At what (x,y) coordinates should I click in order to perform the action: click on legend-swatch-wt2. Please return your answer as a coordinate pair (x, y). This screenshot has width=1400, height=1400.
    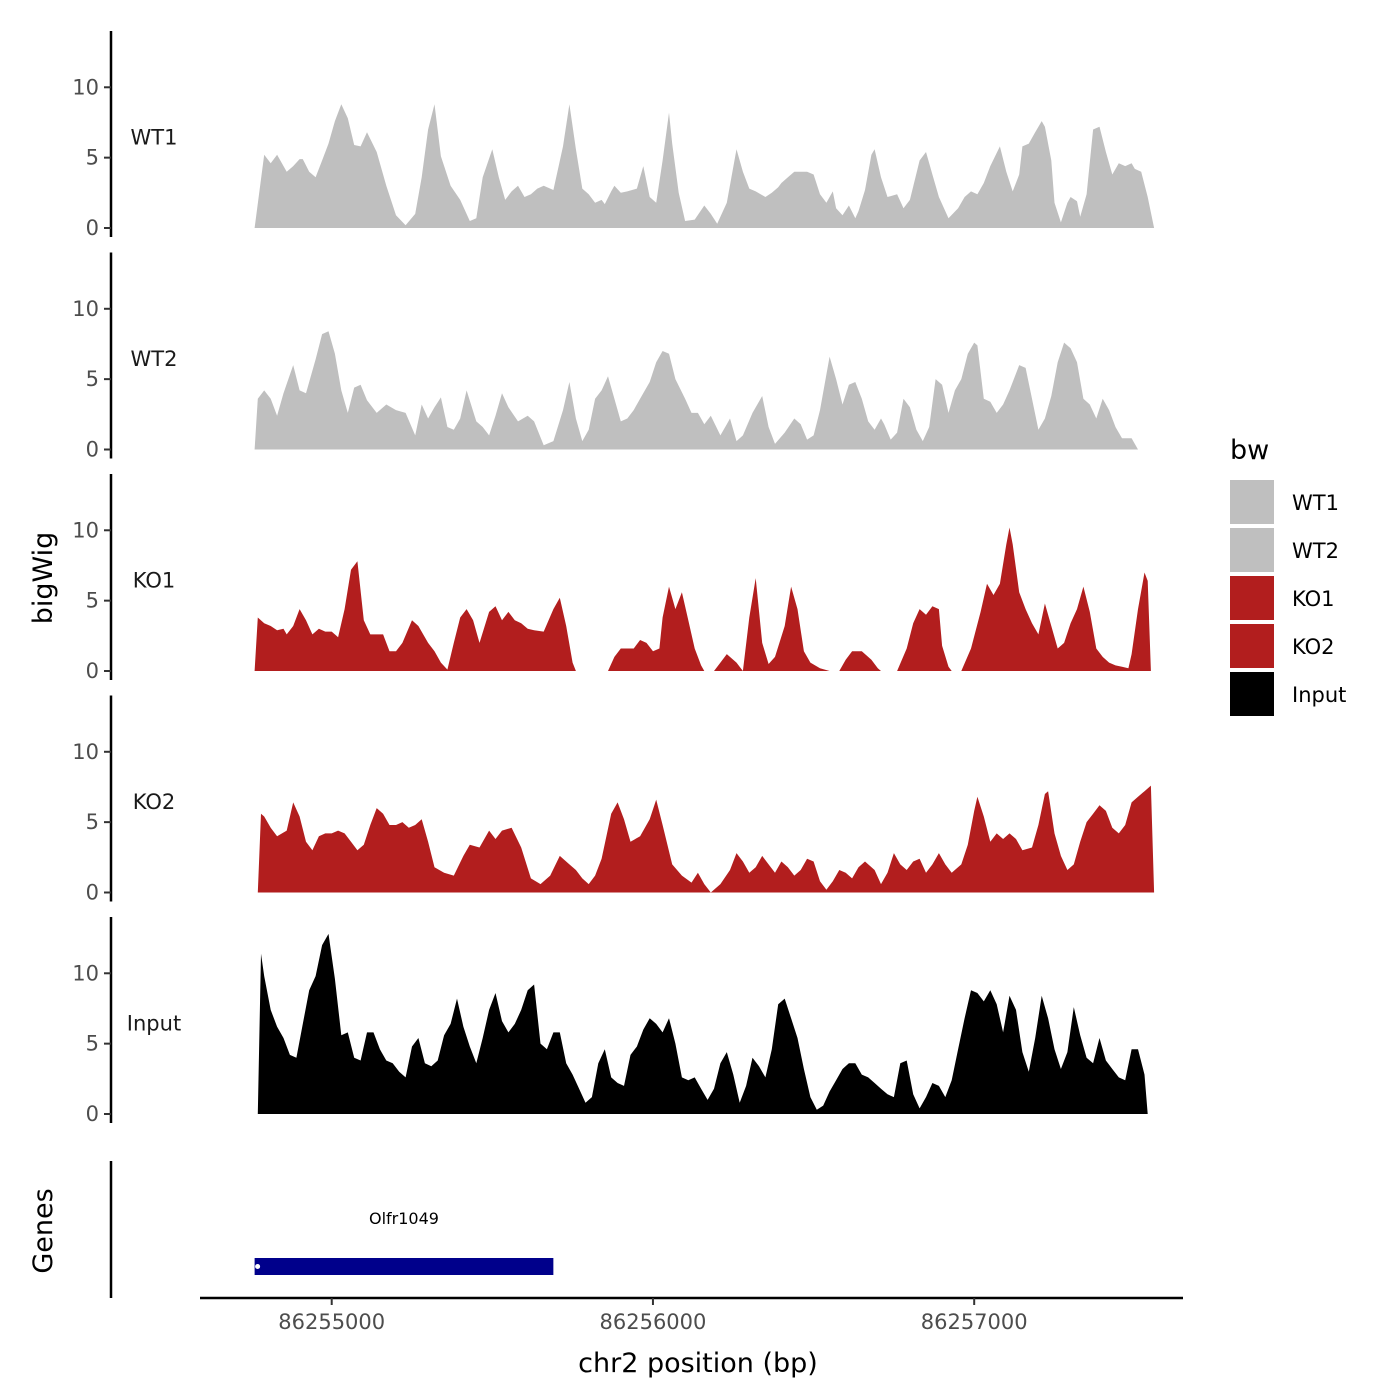
    Looking at the image, I should click on (1252, 550).